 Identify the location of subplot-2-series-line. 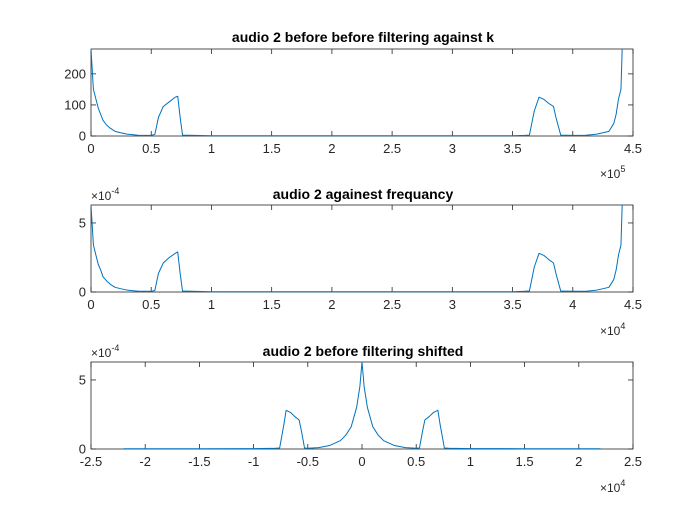
(356, 248).